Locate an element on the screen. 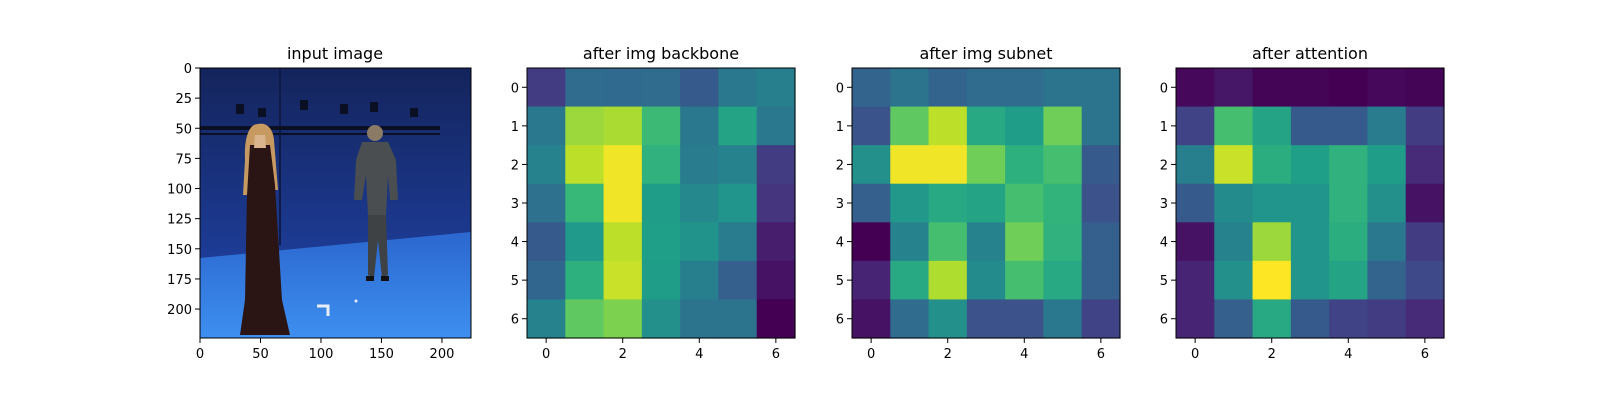 The height and width of the screenshot is (400, 1600). axes-attention: 0 2 4 6 0 1 2 3 4 5 6 is located at coordinates (1294, 221).